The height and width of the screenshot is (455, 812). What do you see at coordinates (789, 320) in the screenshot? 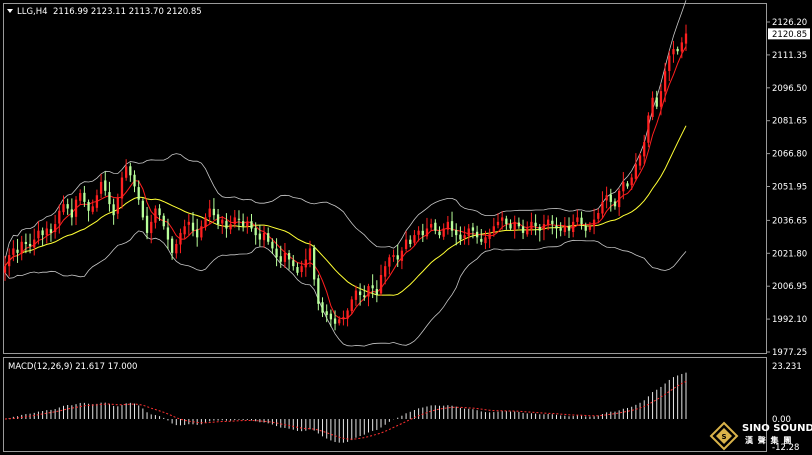
I see `price-tick-label: 1992.10` at bounding box center [789, 320].